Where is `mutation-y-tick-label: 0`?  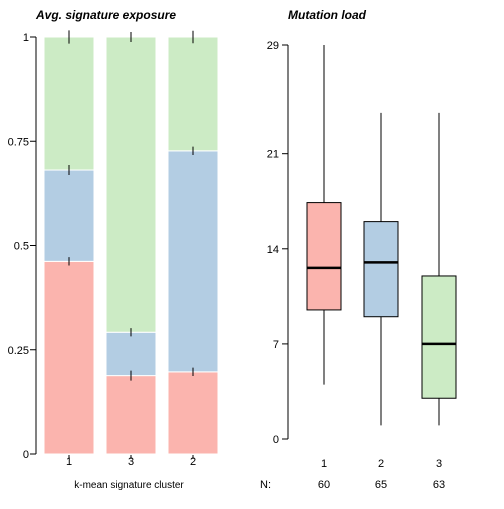
mutation-y-tick-label: 0 is located at coordinates (276, 440).